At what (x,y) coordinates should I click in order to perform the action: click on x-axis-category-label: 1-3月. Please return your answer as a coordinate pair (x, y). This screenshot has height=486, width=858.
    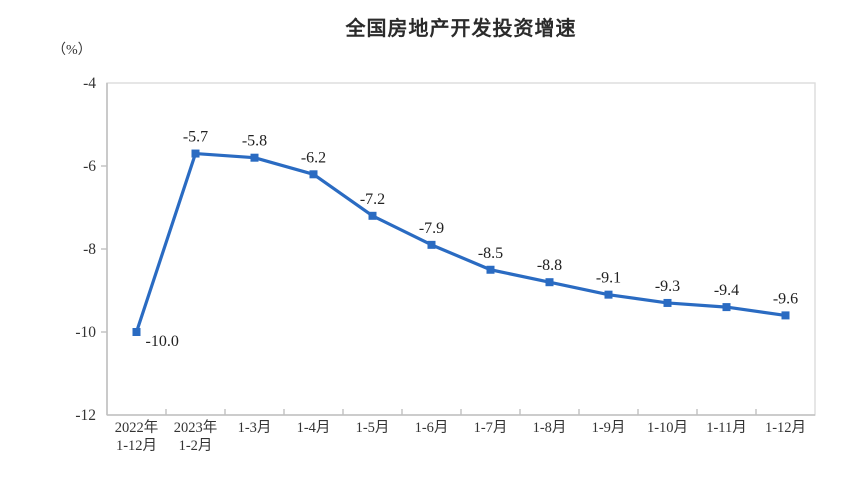
    Looking at the image, I should click on (255, 428).